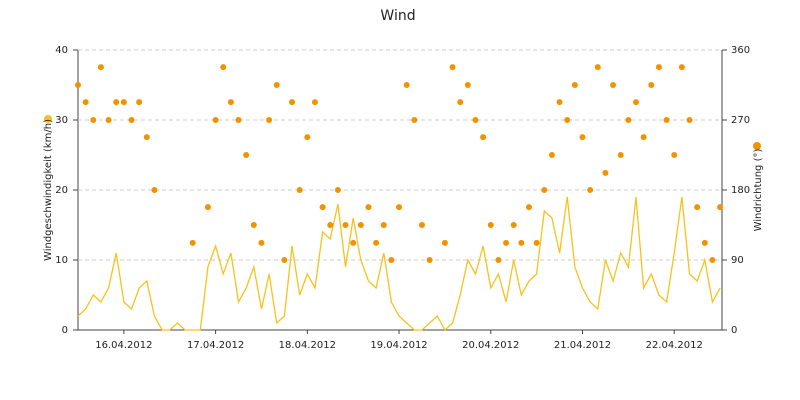 This screenshot has width=800, height=400. What do you see at coordinates (740, 50) in the screenshot?
I see `y2-tick-label: 360` at bounding box center [740, 50].